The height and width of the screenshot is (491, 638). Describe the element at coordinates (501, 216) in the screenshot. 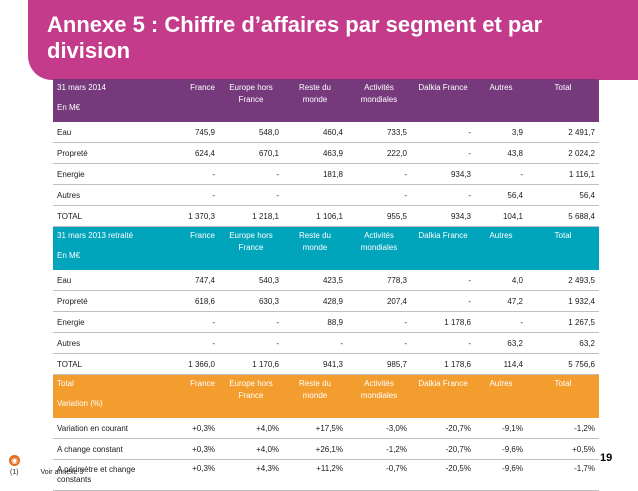

I see `table-cell: 104,1` at that location.